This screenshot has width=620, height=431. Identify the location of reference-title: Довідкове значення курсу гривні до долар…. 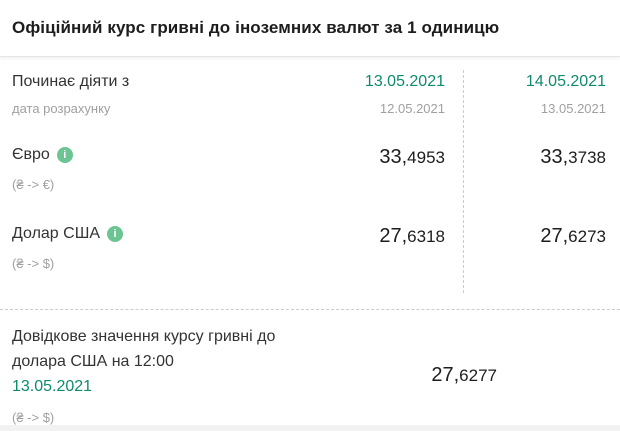
(144, 349).